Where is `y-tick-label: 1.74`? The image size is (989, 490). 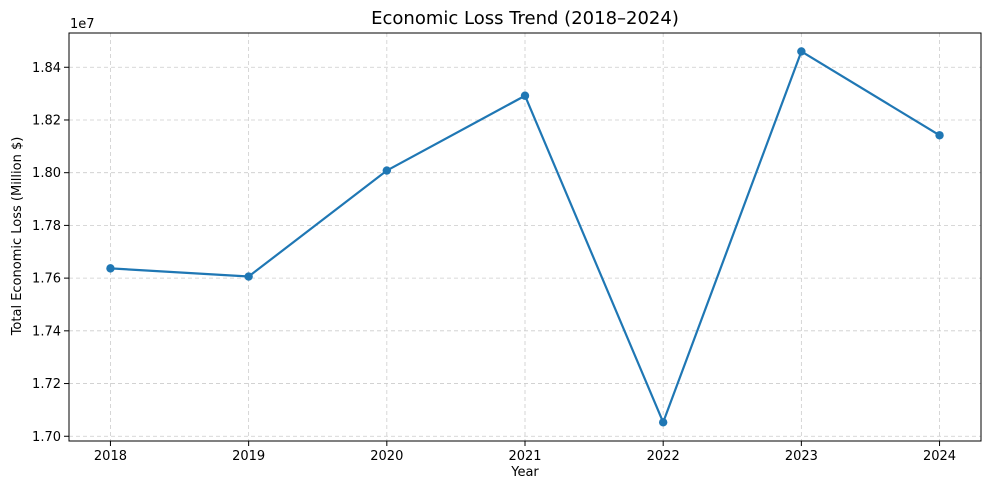
y-tick-label: 1.74 is located at coordinates (46, 331).